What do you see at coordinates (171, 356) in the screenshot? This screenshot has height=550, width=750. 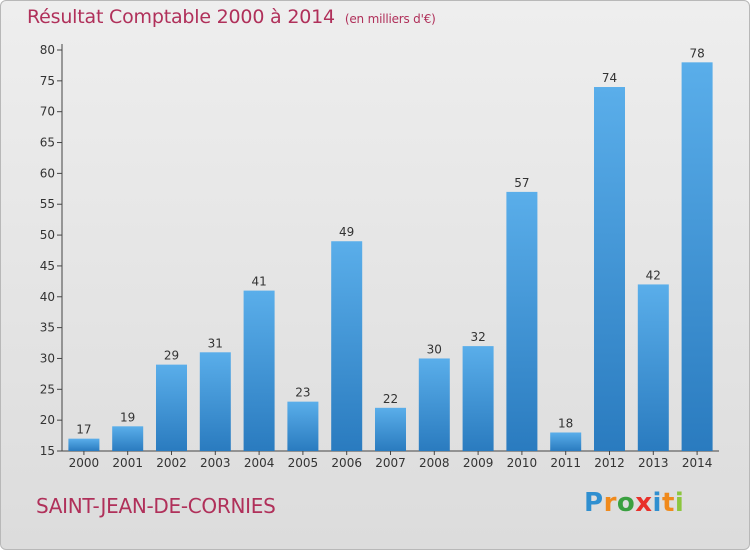 I see `data-label: 29` at bounding box center [171, 356].